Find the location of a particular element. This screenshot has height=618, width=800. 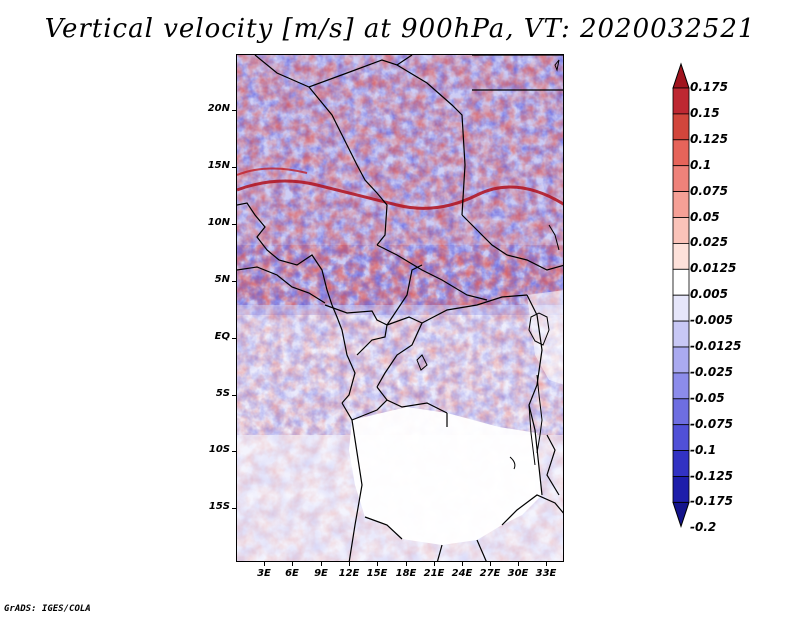

lon-label: 30E is located at coordinates (518, 573).